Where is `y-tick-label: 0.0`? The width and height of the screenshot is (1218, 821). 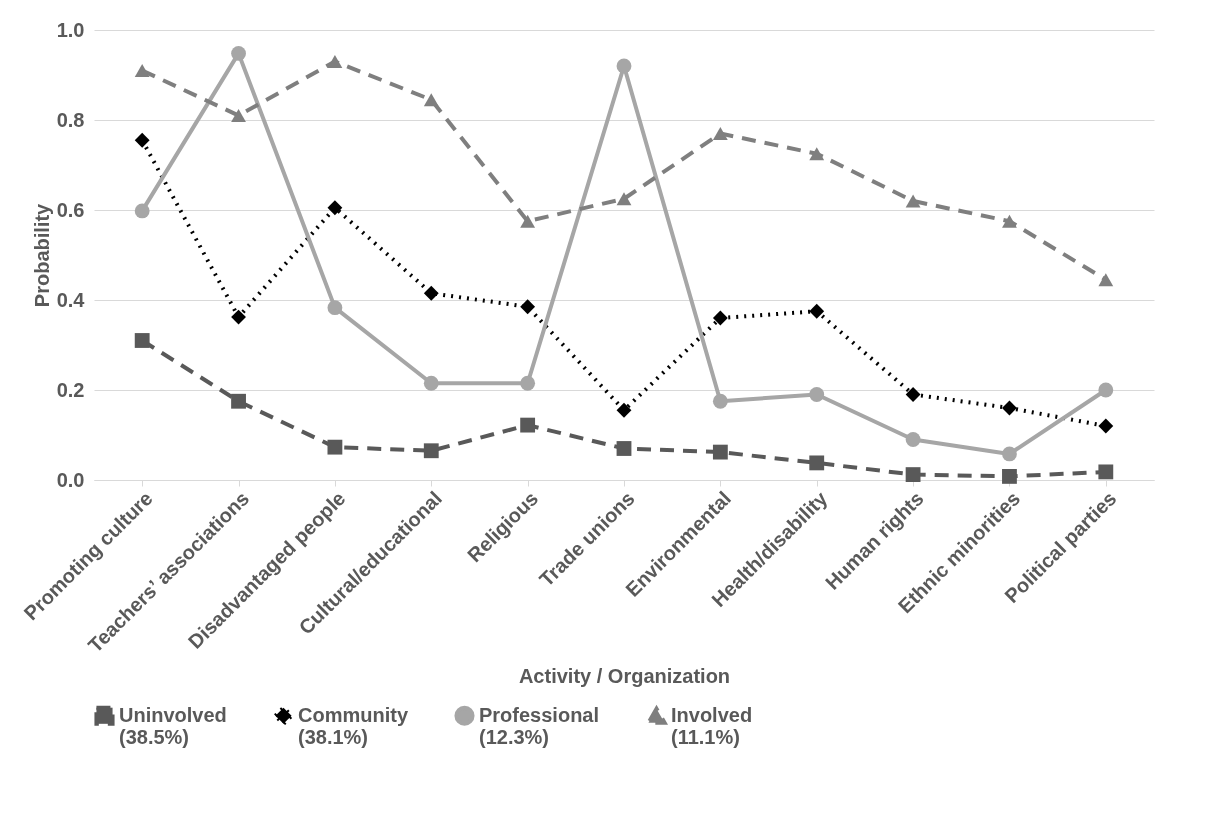
y-tick-label: 0.0 is located at coordinates (70, 479).